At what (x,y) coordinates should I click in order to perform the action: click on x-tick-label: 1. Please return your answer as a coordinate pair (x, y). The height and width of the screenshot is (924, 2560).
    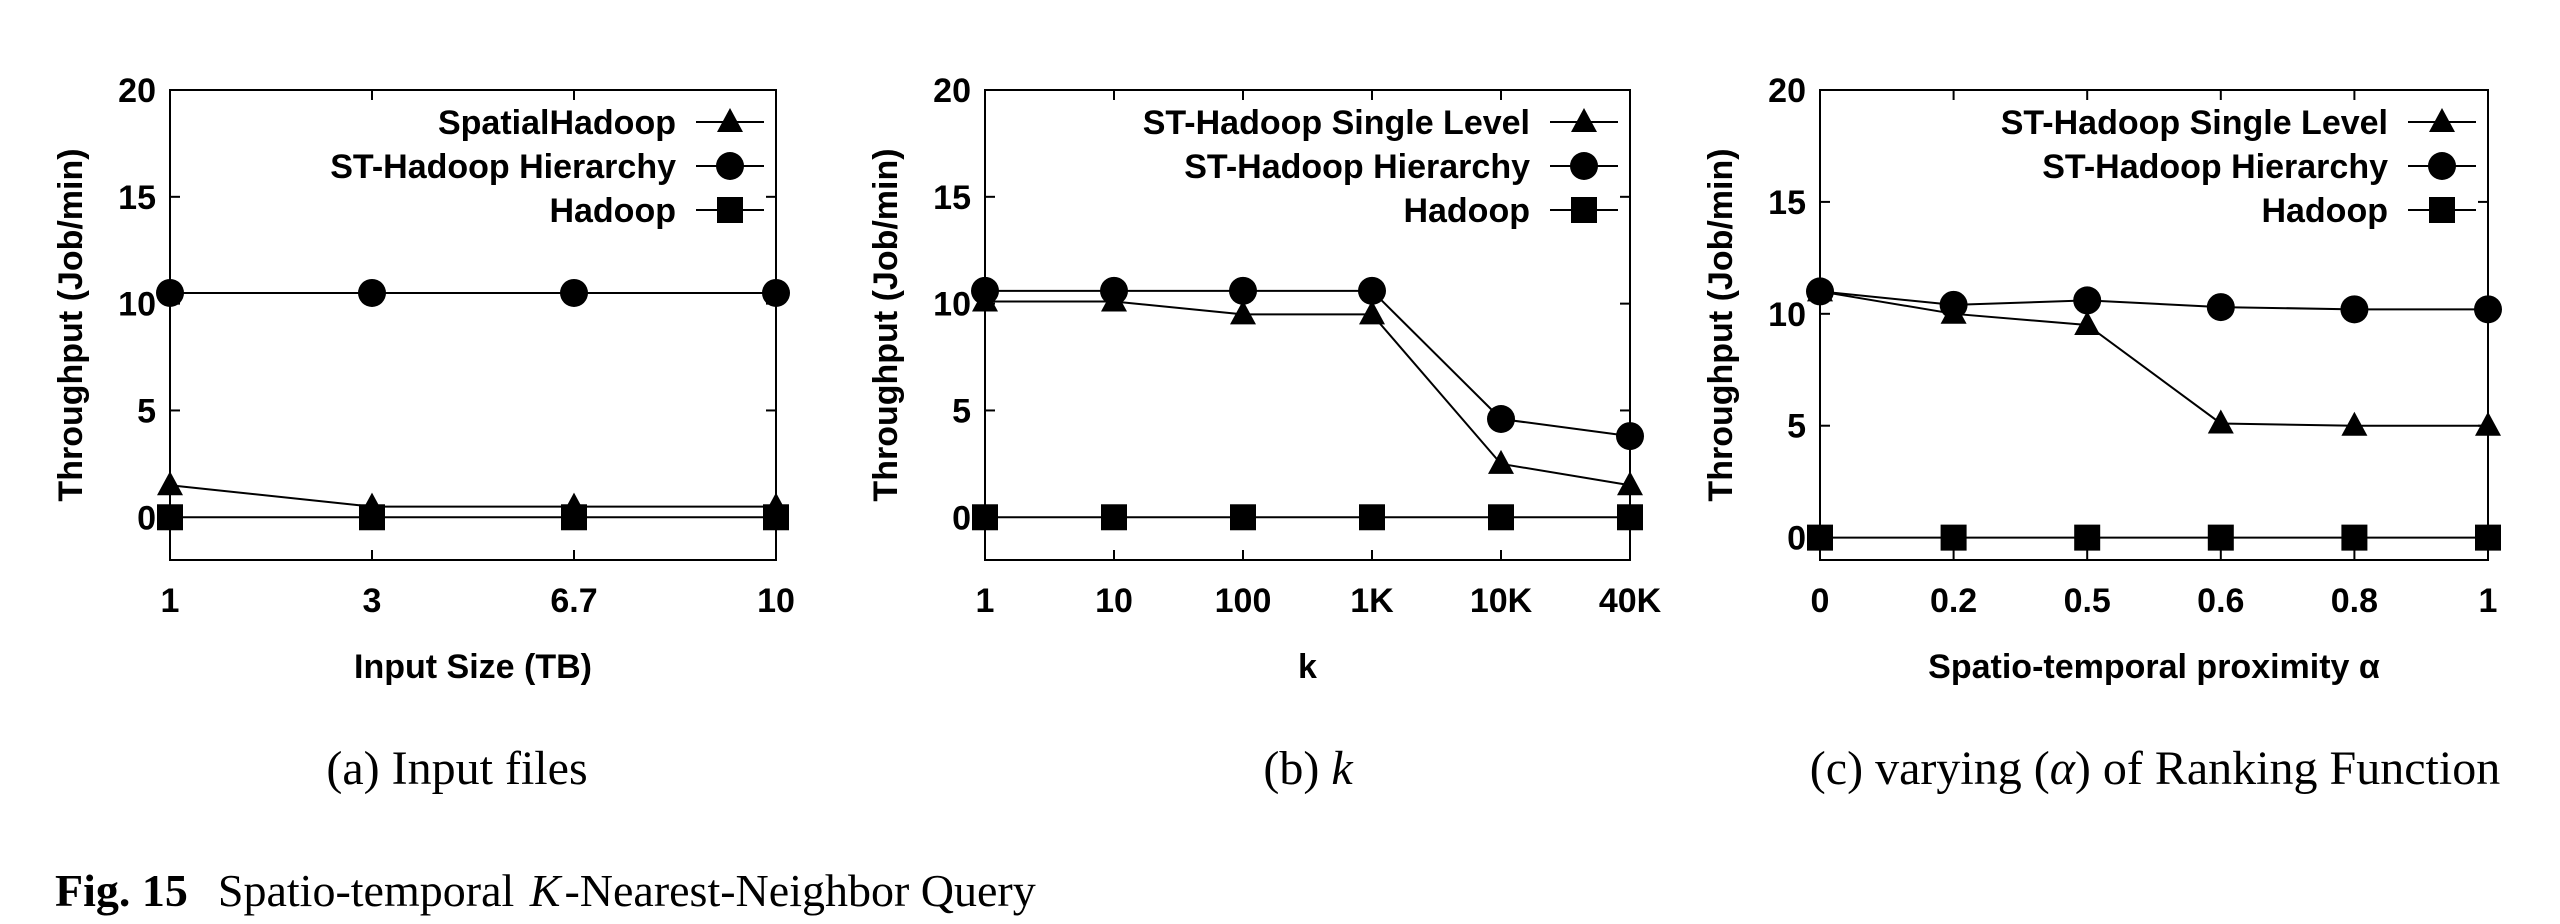
    Looking at the image, I should click on (170, 601).